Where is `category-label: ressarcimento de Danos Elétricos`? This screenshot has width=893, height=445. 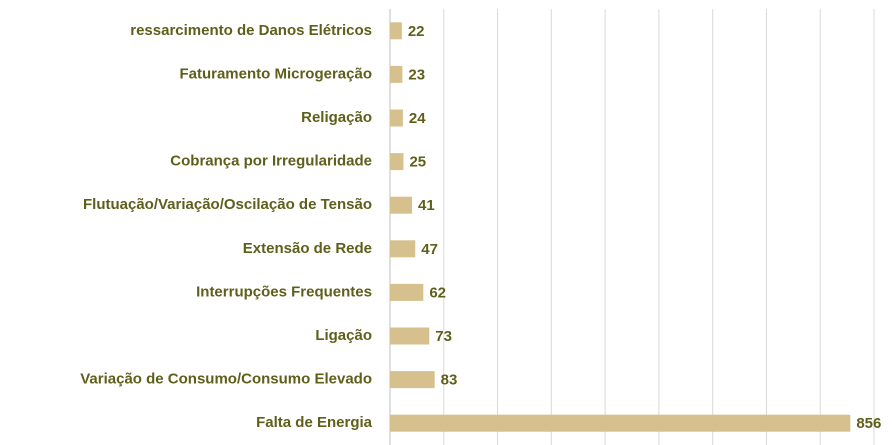
category-label: ressarcimento de Danos Elétricos is located at coordinates (251, 30).